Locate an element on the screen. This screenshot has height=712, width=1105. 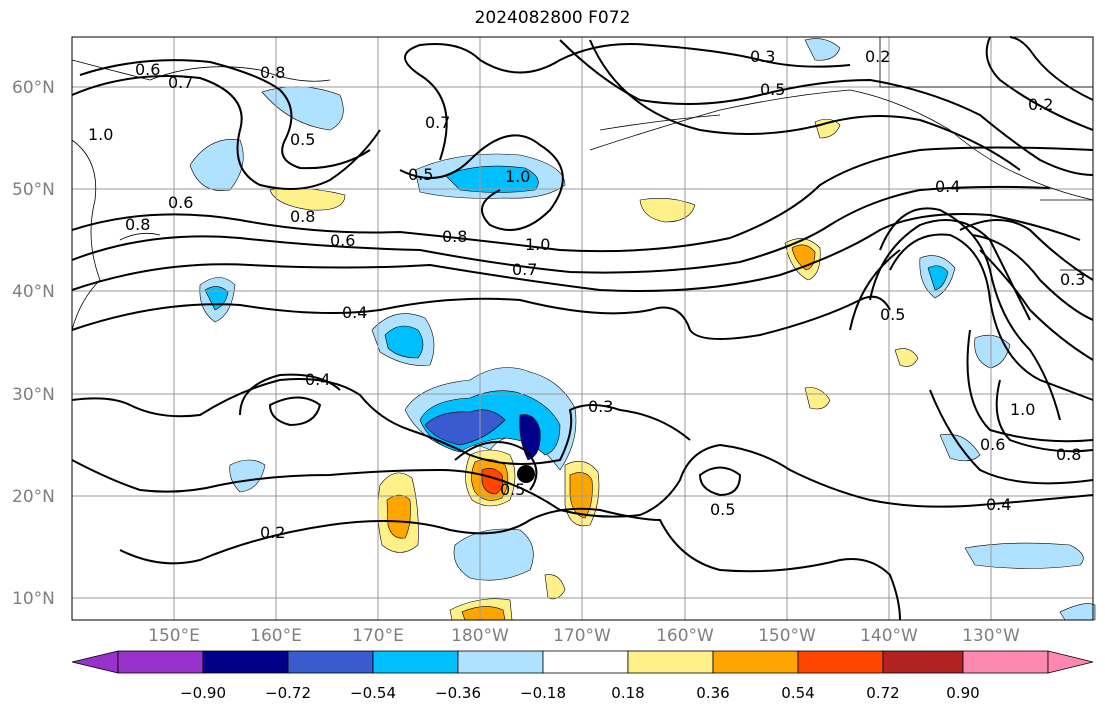
lon-label: 150°E is located at coordinates (174, 636).